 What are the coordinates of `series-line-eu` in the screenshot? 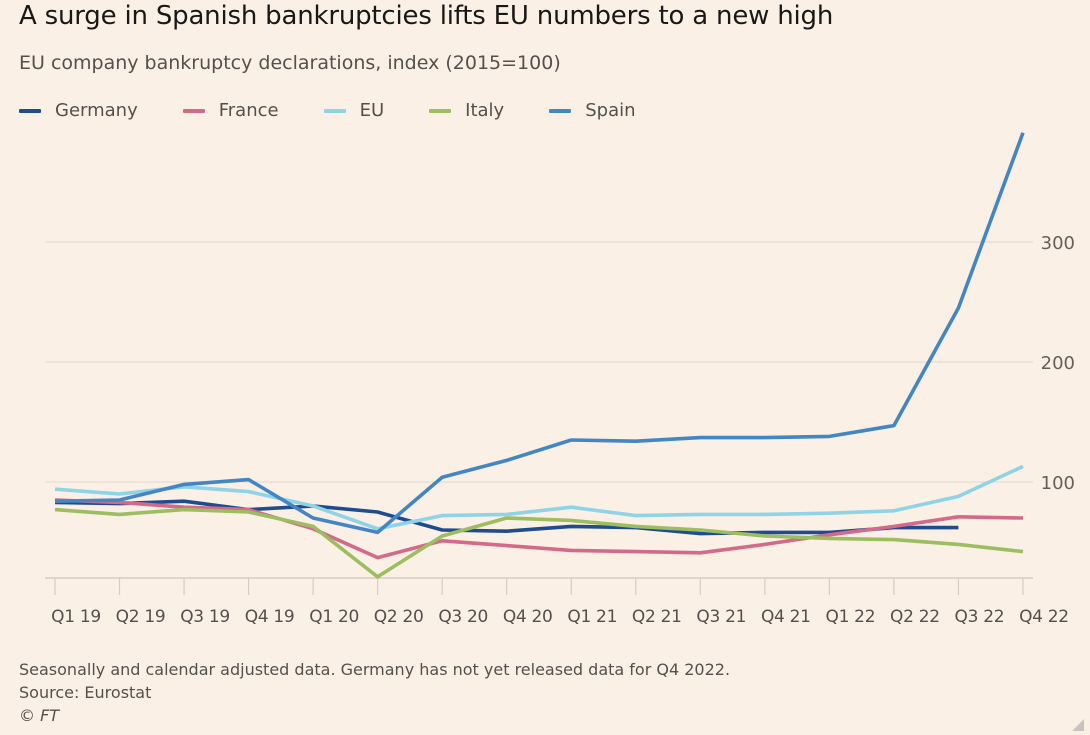 It's located at (539, 497).